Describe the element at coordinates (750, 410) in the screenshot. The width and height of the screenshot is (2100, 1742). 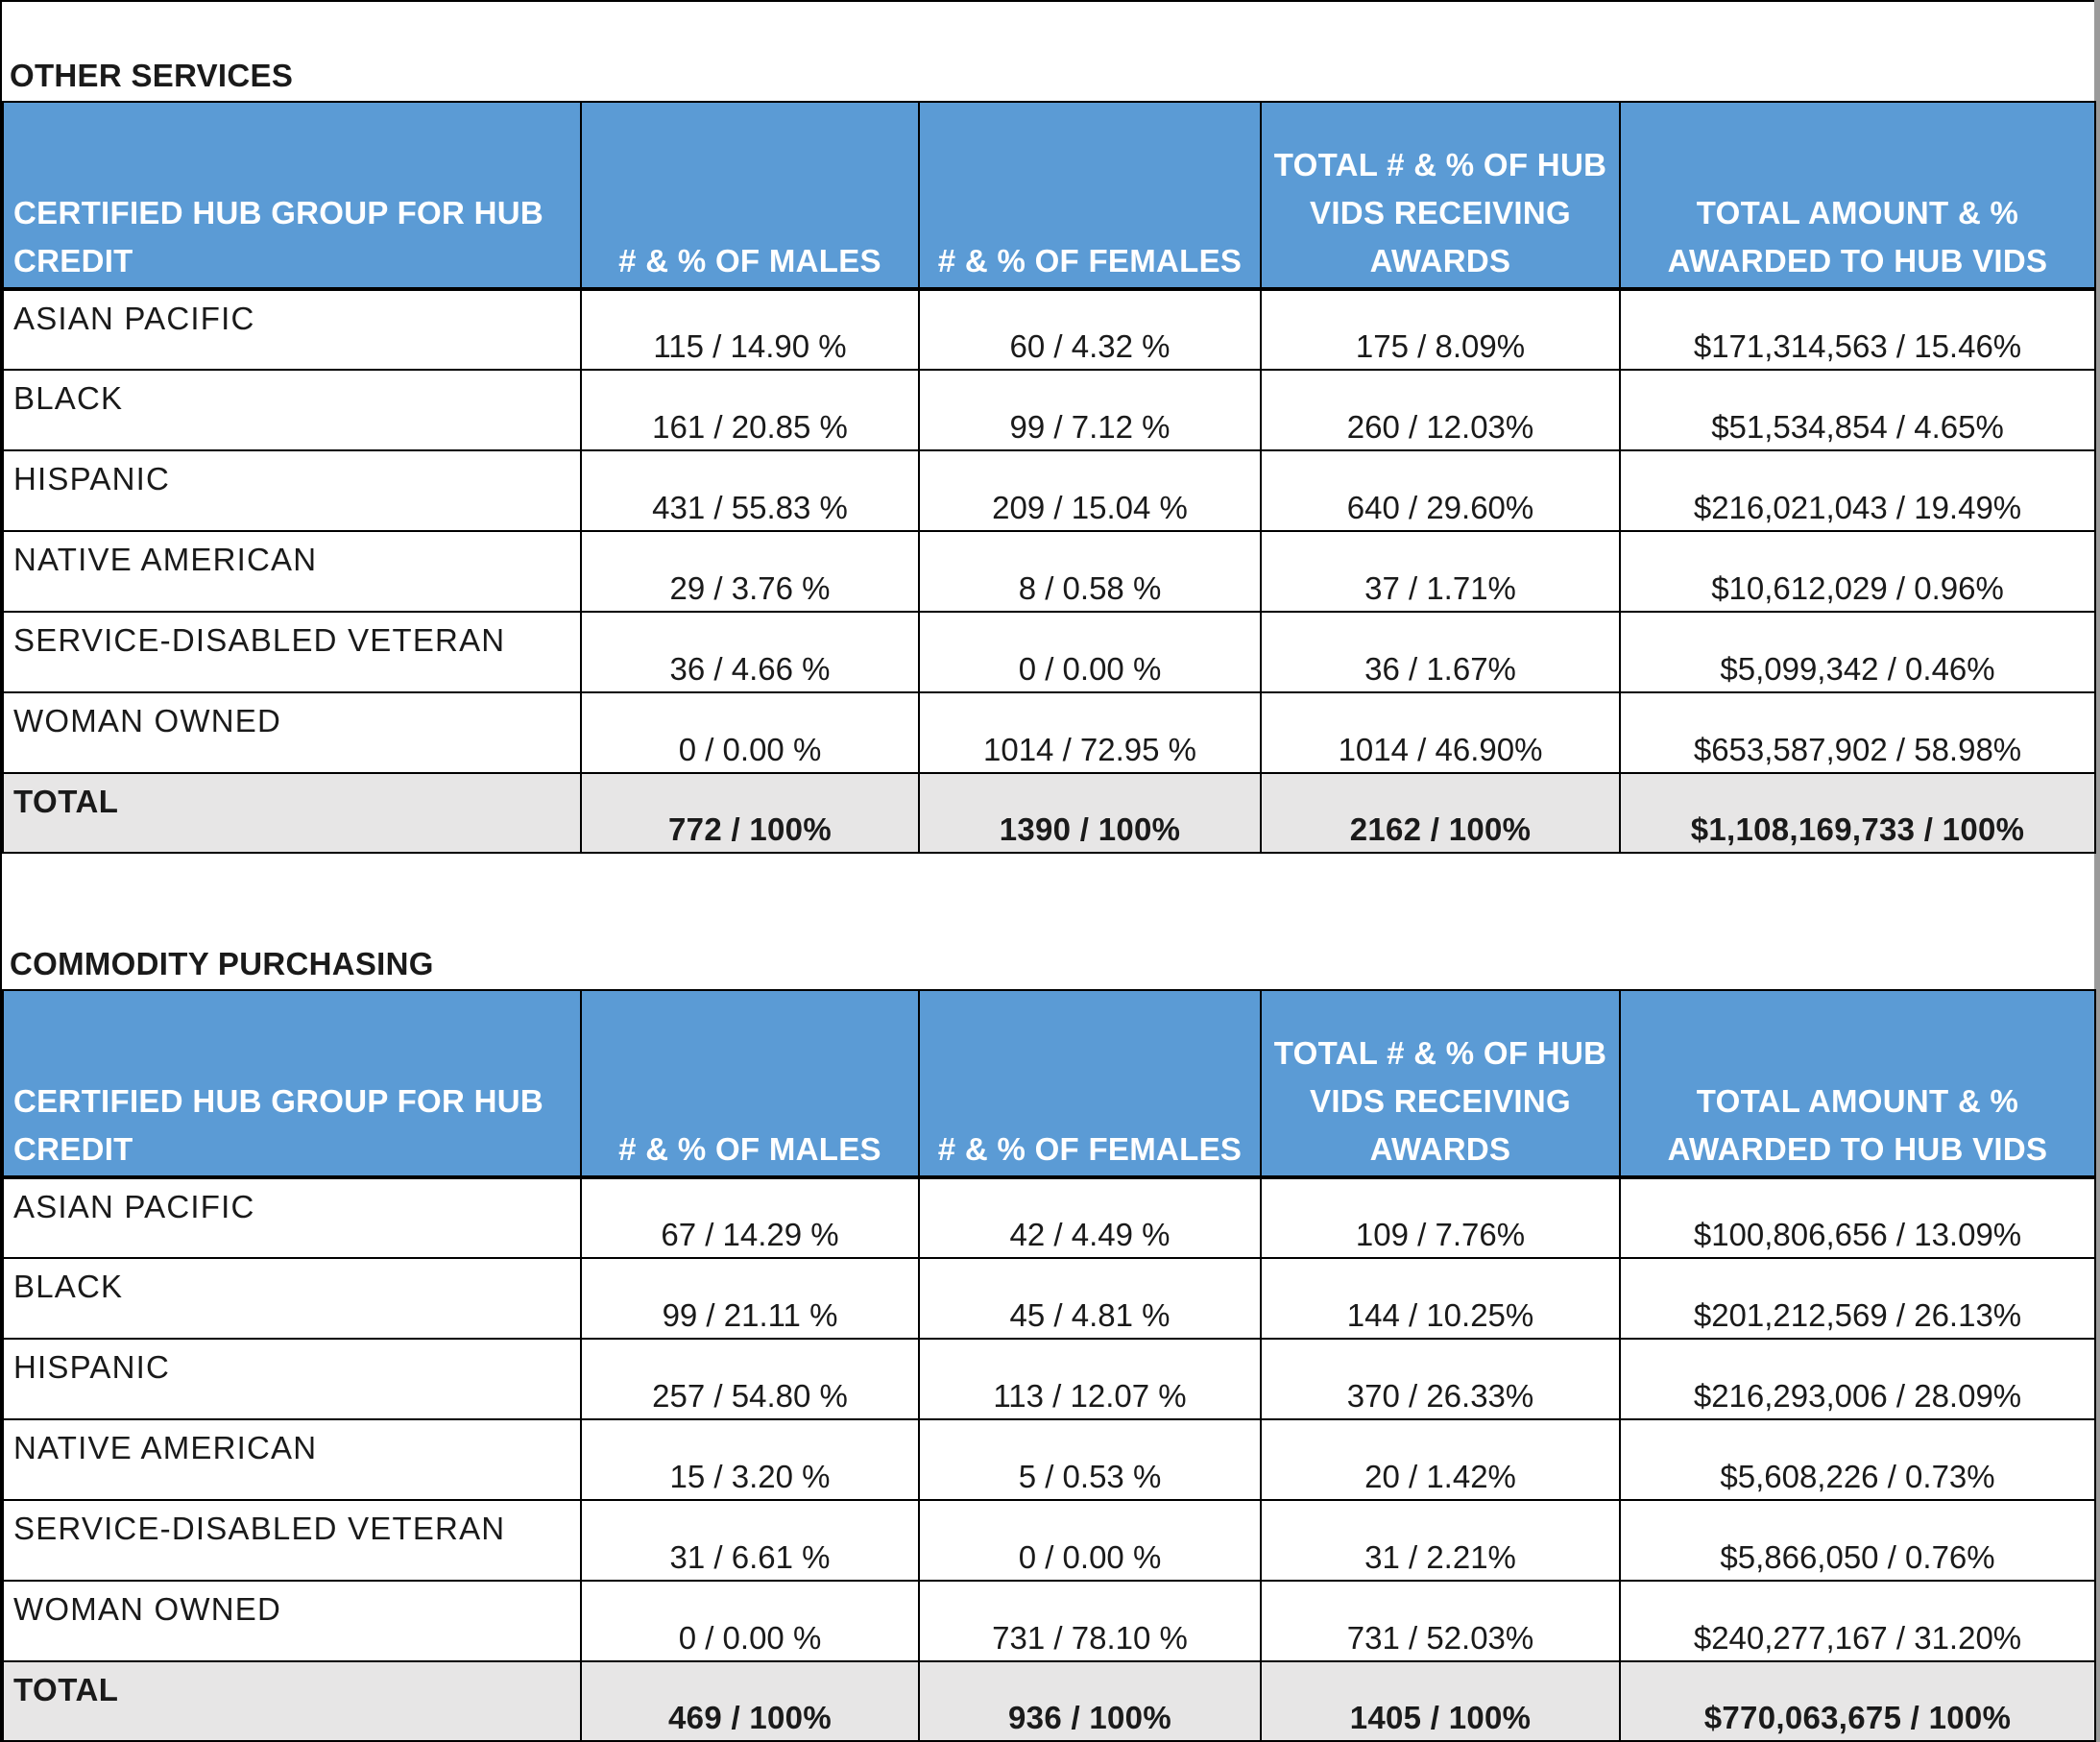
I see `cell-males: 161 / 20.85 %` at that location.